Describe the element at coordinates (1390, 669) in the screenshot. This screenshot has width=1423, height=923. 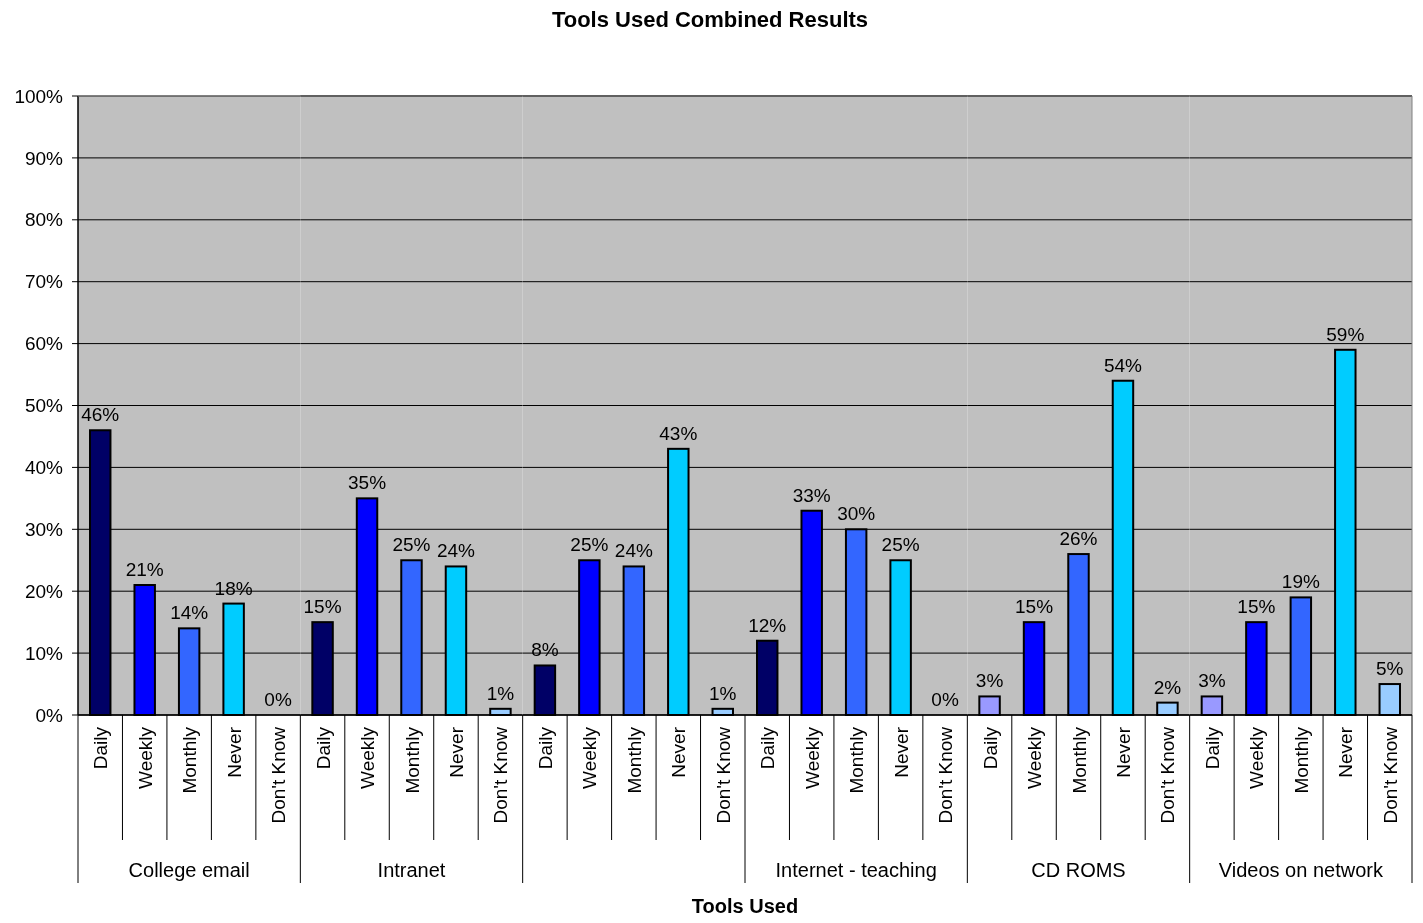
I see `data-label: 5%` at that location.